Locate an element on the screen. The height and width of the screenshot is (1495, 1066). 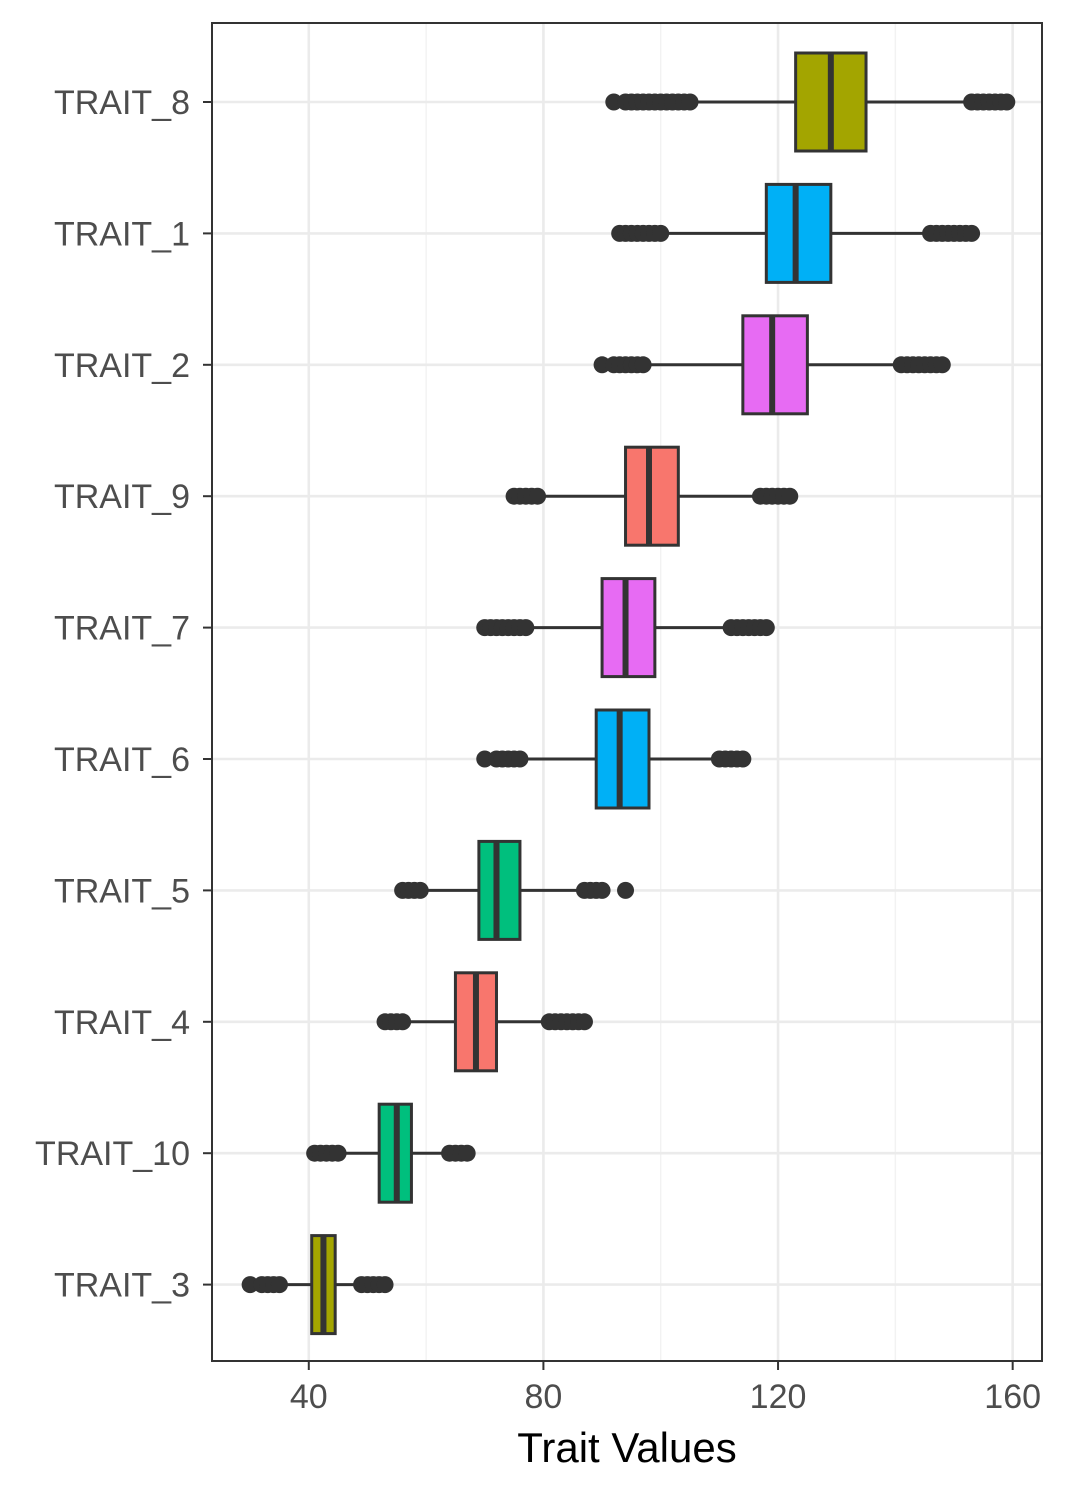
x-tick-label: 80 is located at coordinates (543, 1397).